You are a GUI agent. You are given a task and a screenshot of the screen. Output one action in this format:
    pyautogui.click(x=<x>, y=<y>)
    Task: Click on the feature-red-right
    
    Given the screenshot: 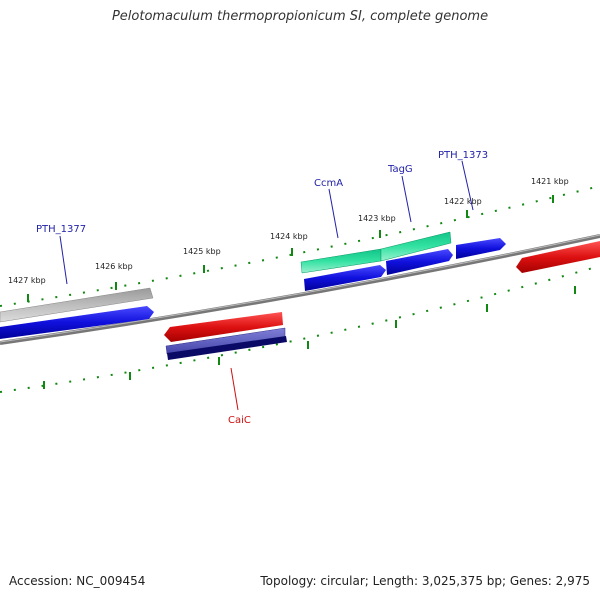 What is the action you would take?
    pyautogui.click(x=558, y=257)
    